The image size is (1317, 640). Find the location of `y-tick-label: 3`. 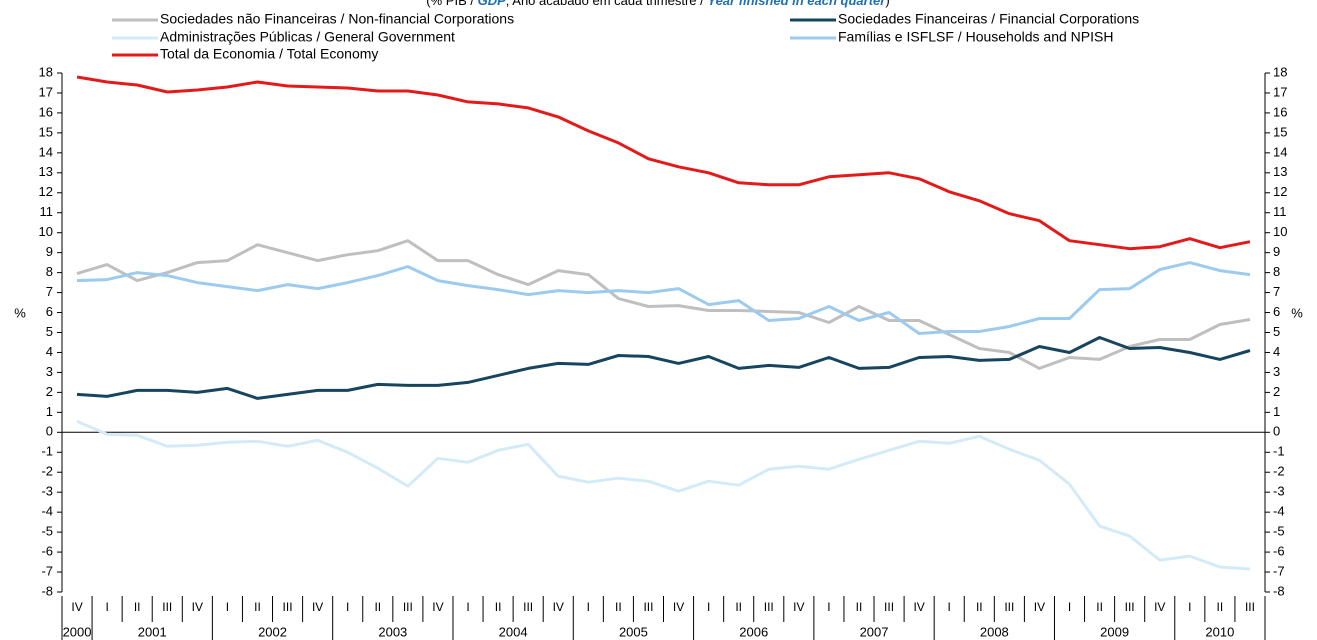

y-tick-label: 3 is located at coordinates (49, 371).